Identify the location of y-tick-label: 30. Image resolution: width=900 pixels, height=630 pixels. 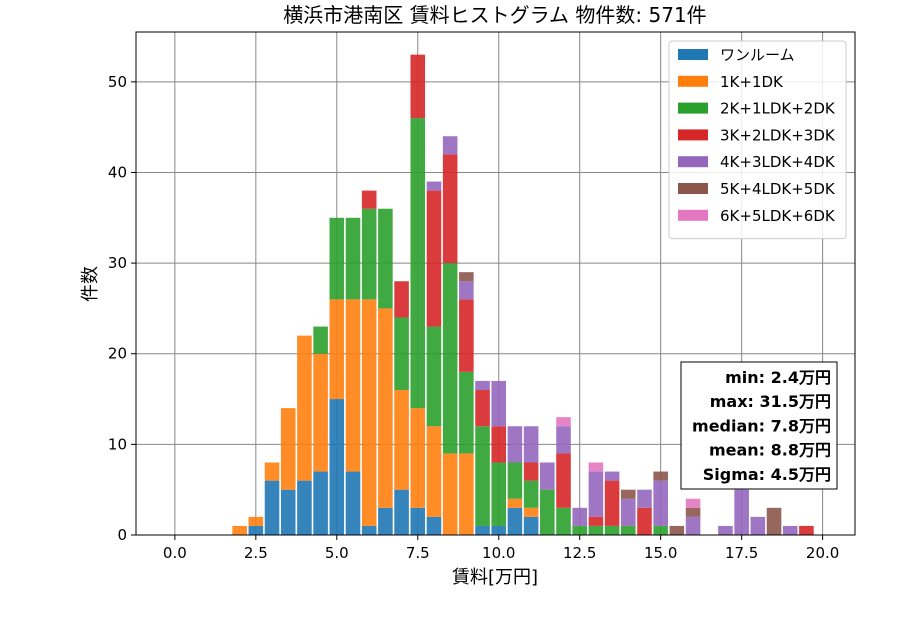
(117, 263).